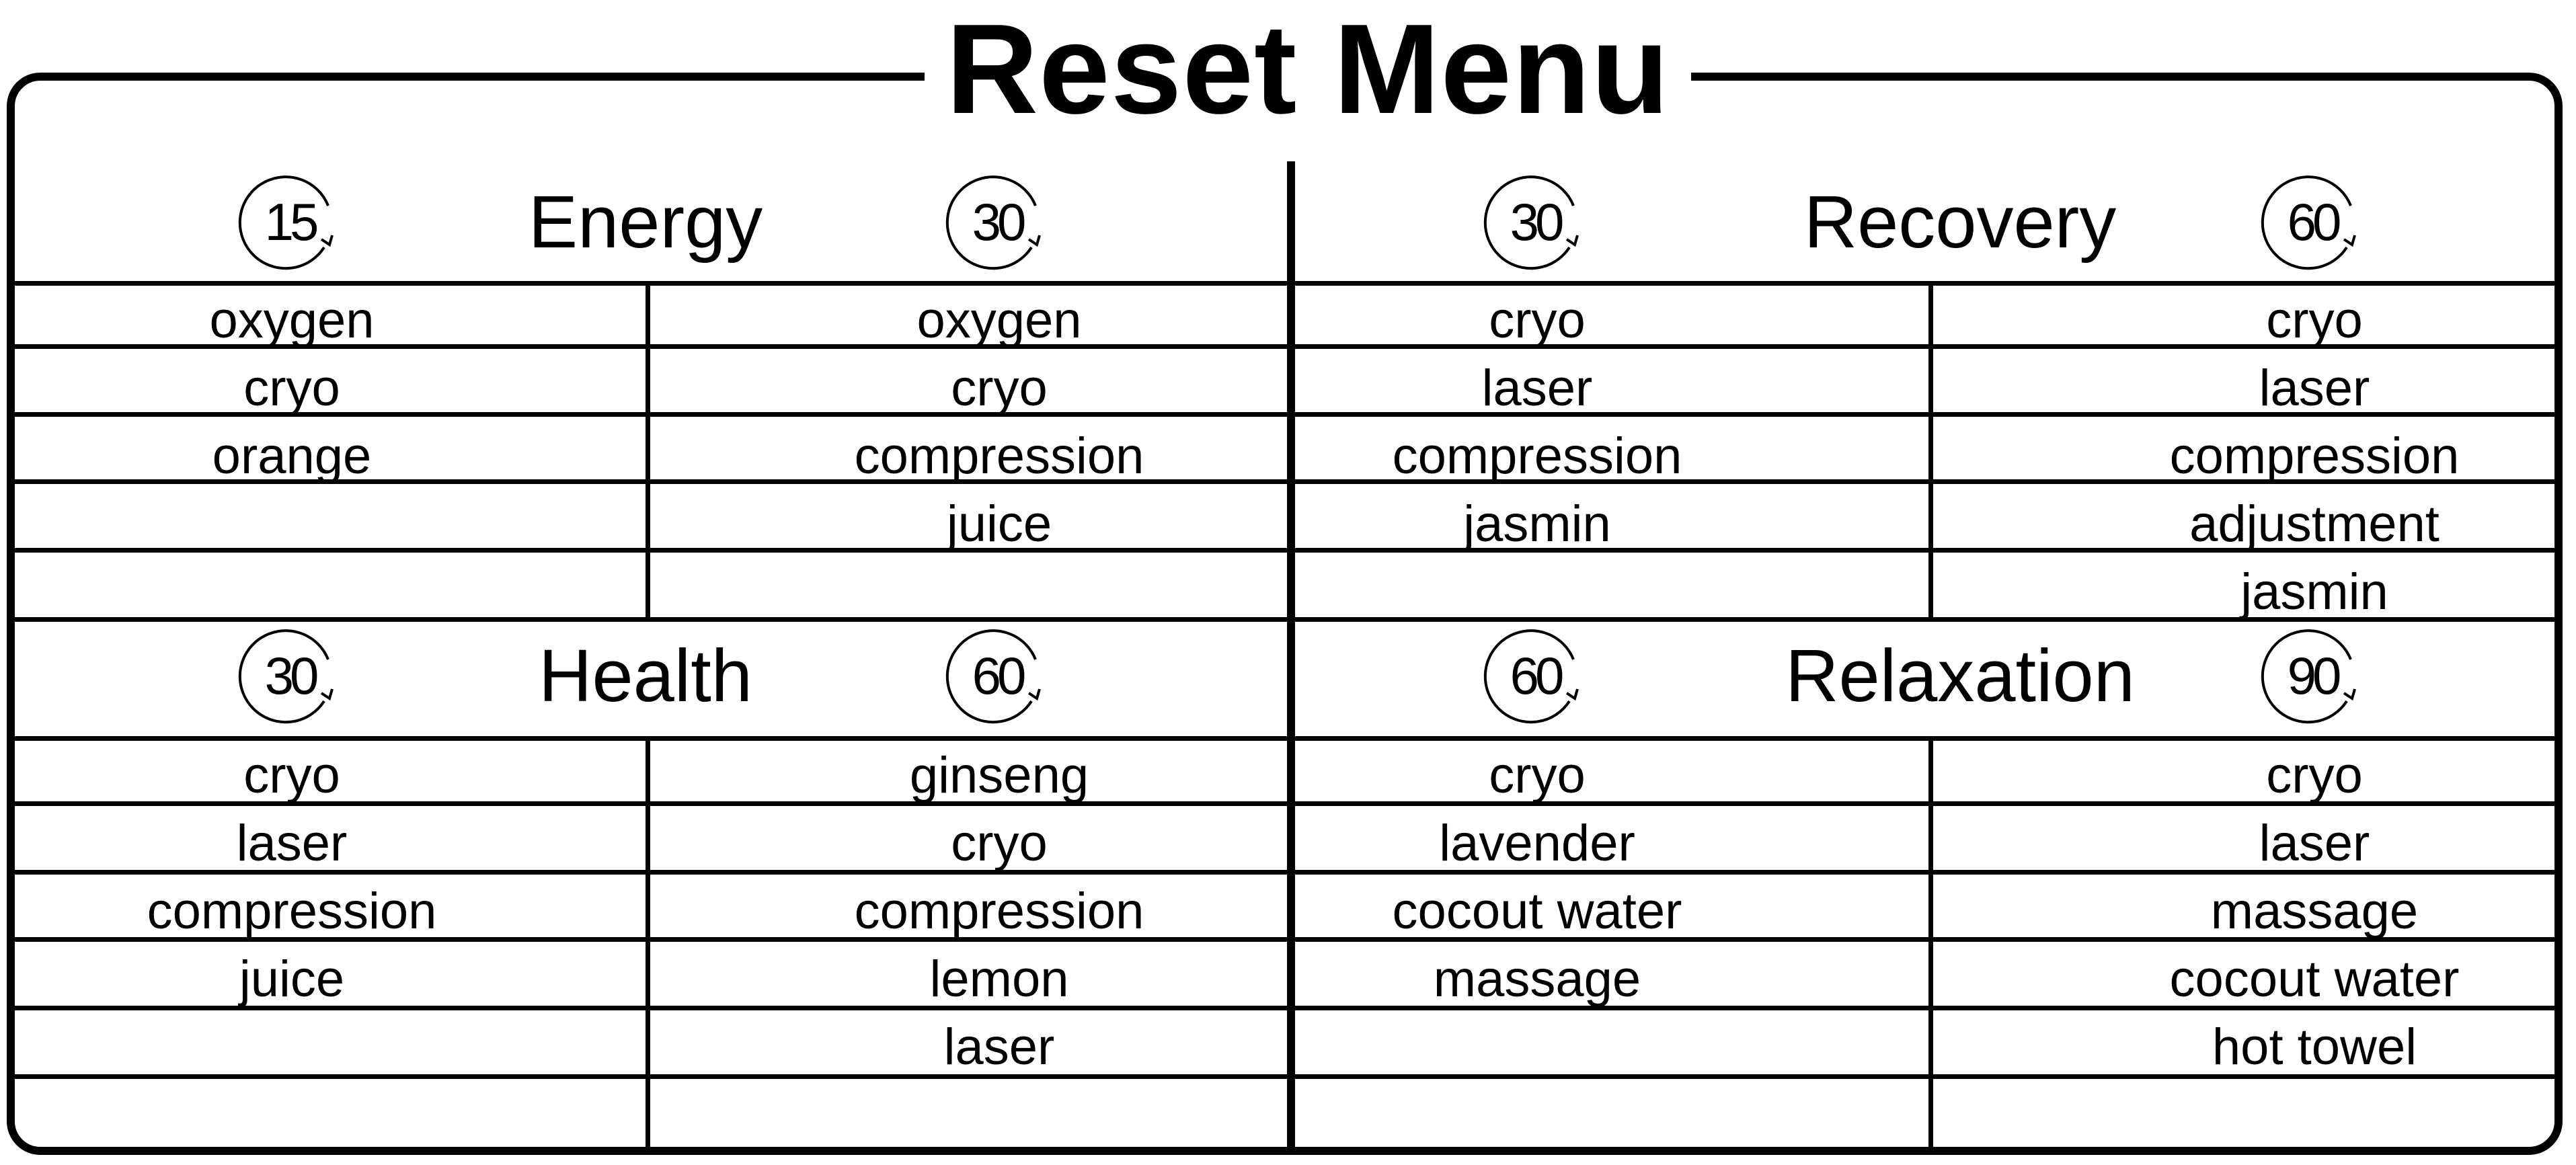  What do you see at coordinates (1308, 77) in the screenshot?
I see `title-mask` at bounding box center [1308, 77].